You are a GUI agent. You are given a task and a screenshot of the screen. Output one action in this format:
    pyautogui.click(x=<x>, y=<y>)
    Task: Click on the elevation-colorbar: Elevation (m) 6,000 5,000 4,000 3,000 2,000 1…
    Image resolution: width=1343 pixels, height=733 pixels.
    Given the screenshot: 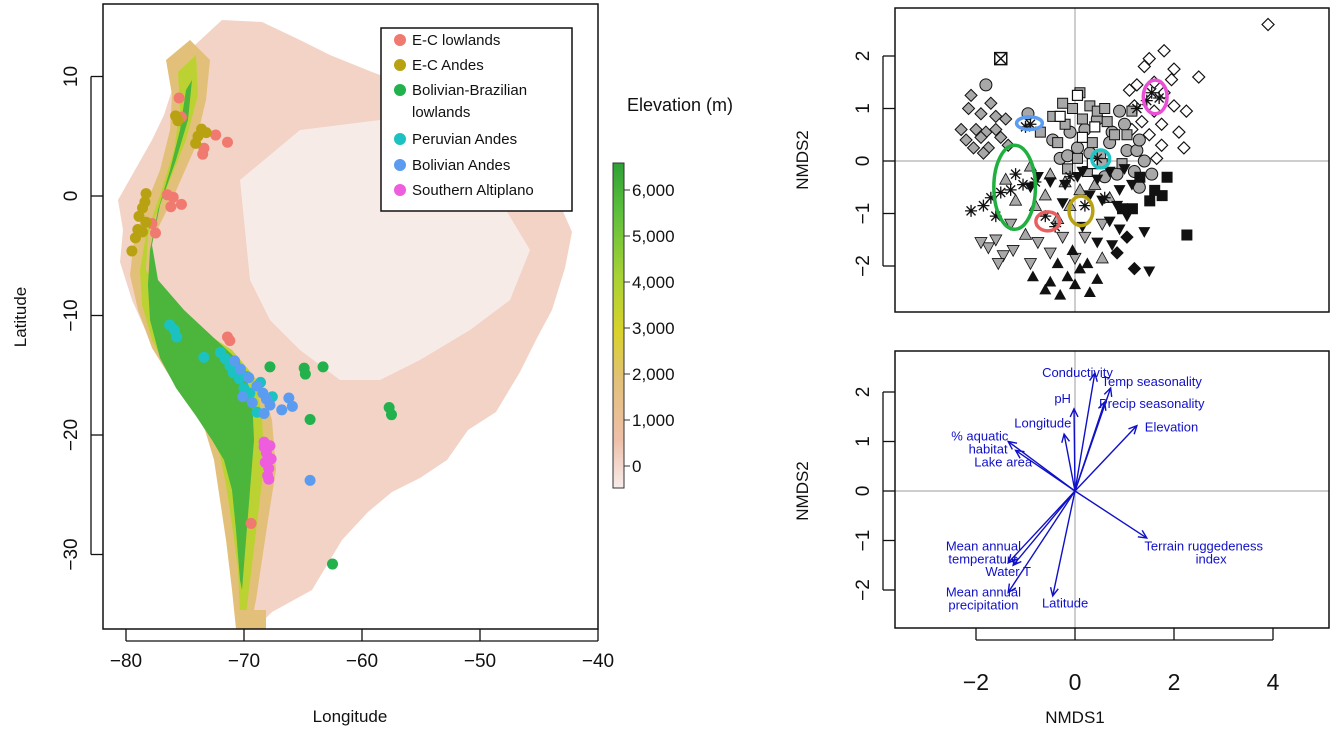 What is the action you would take?
    pyautogui.click(x=672, y=292)
    